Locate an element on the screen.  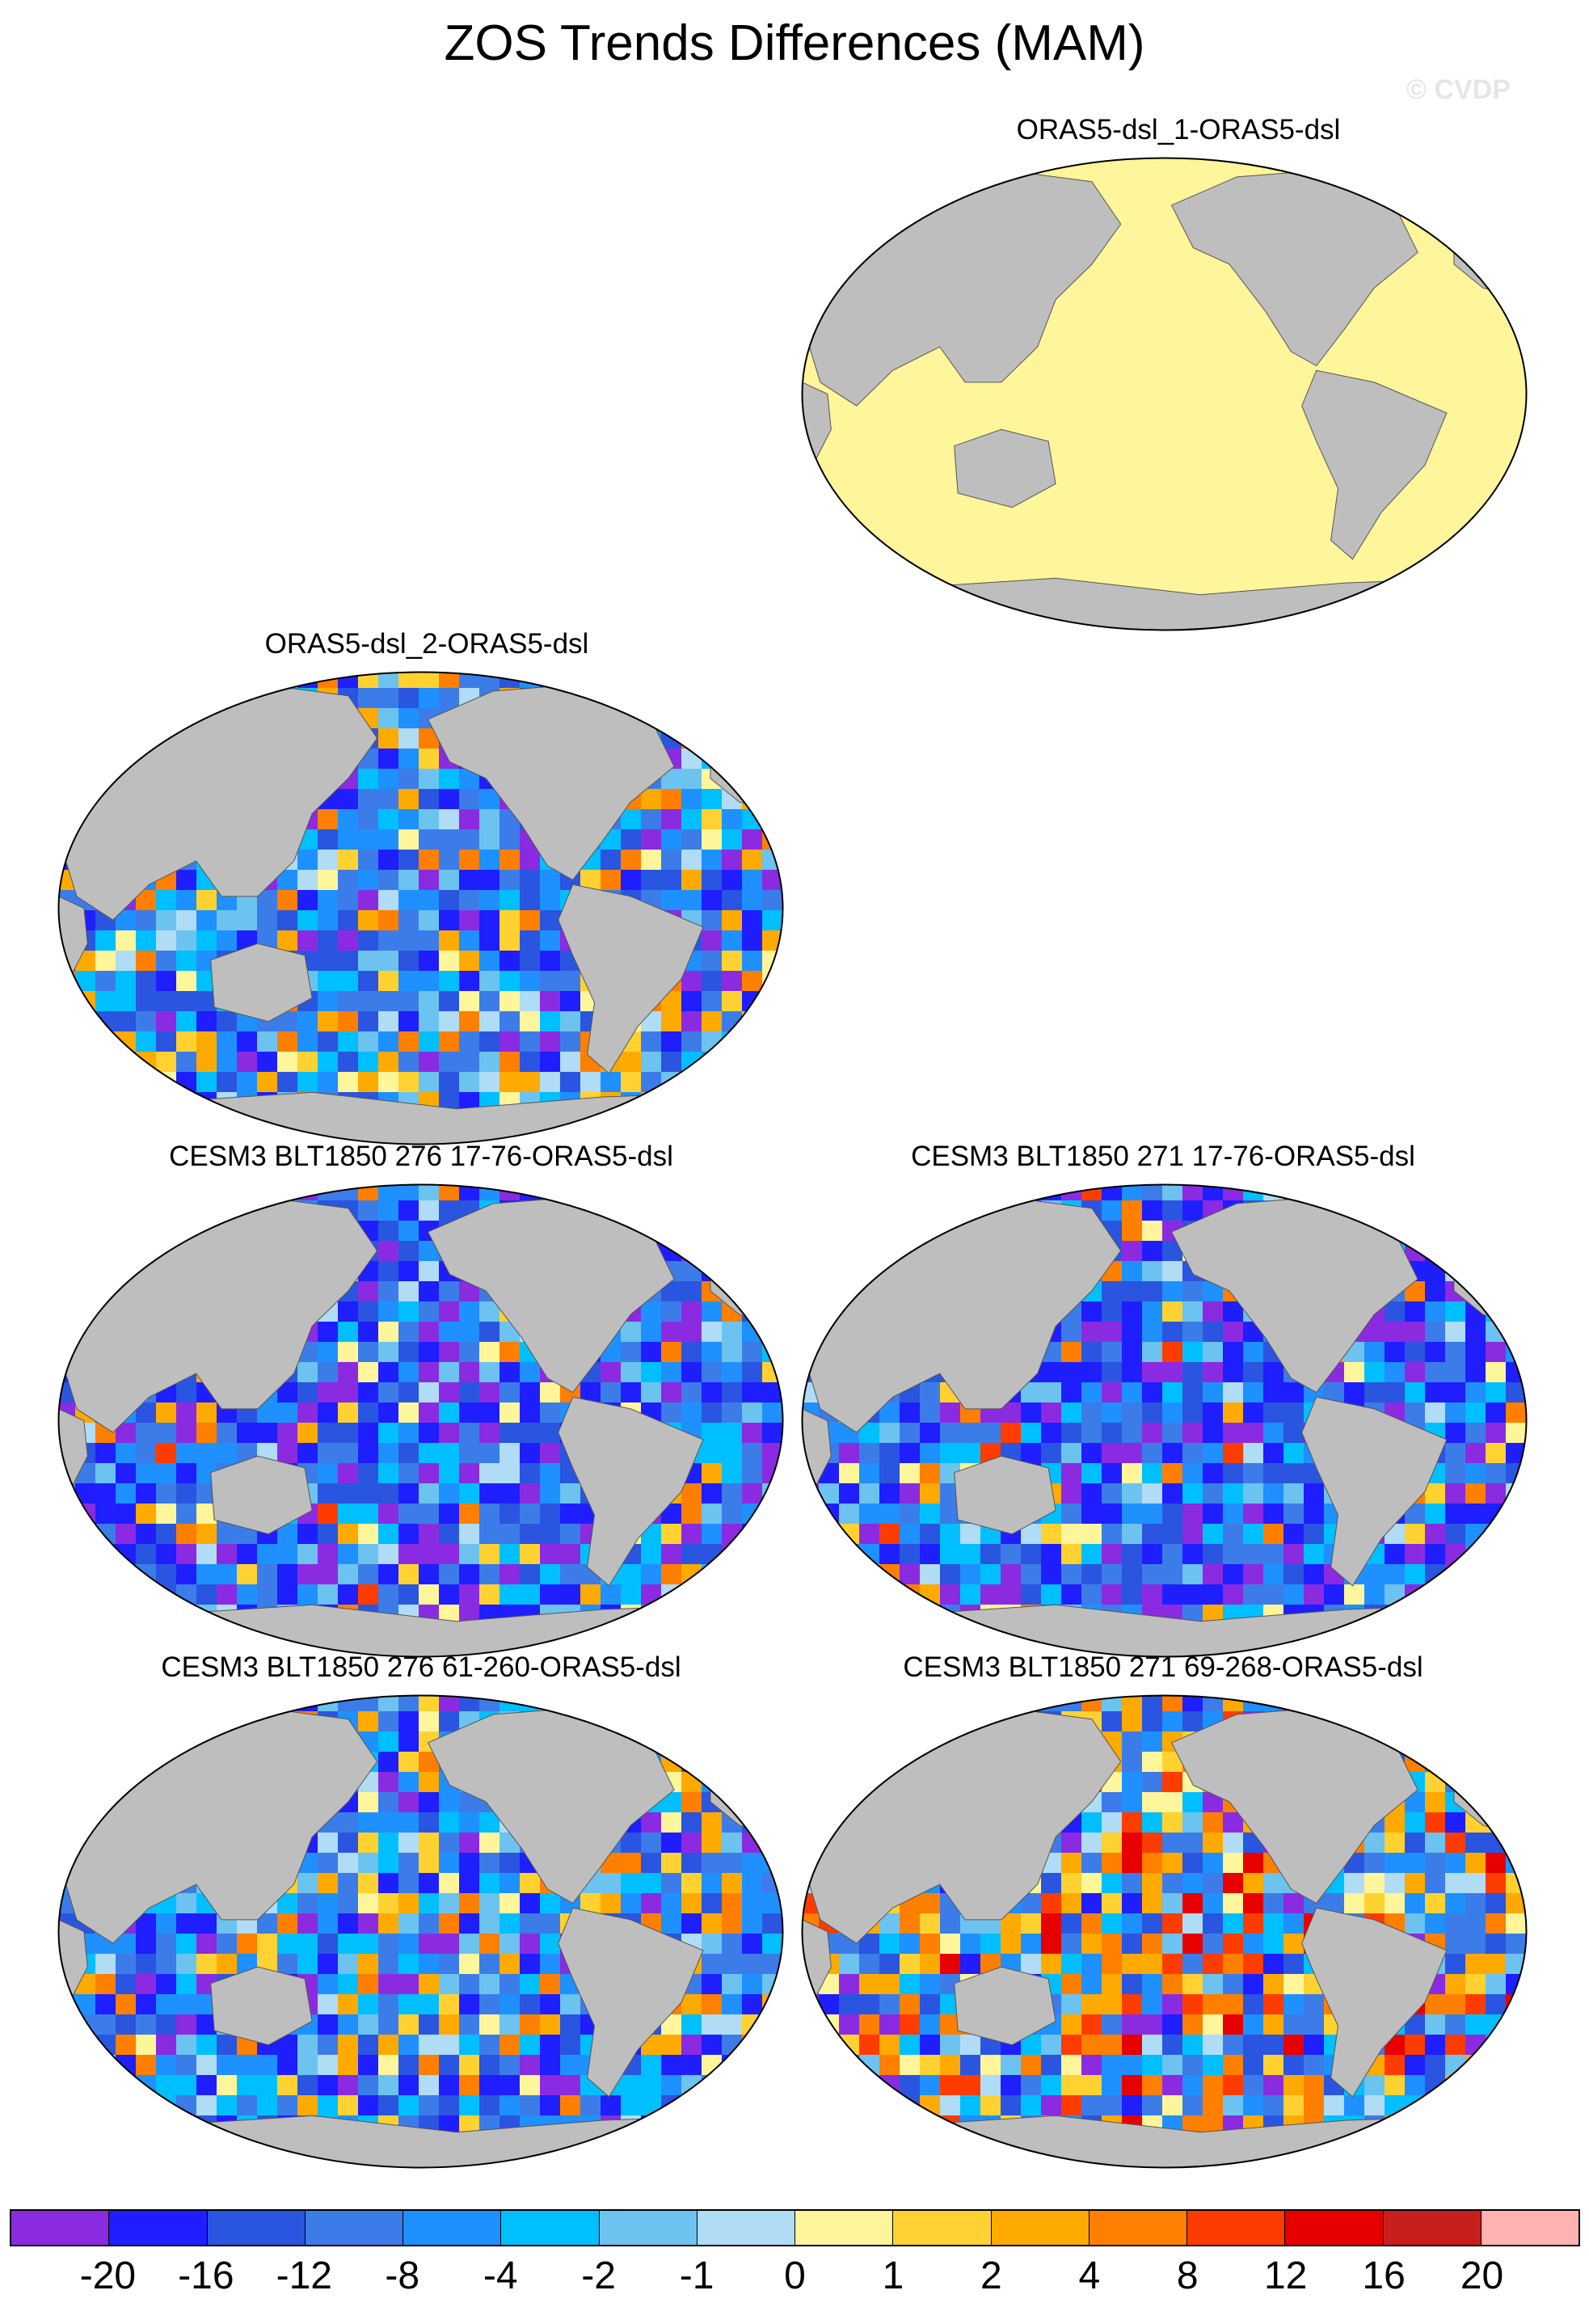
south-america-landmass is located at coordinates (1374, 1491).